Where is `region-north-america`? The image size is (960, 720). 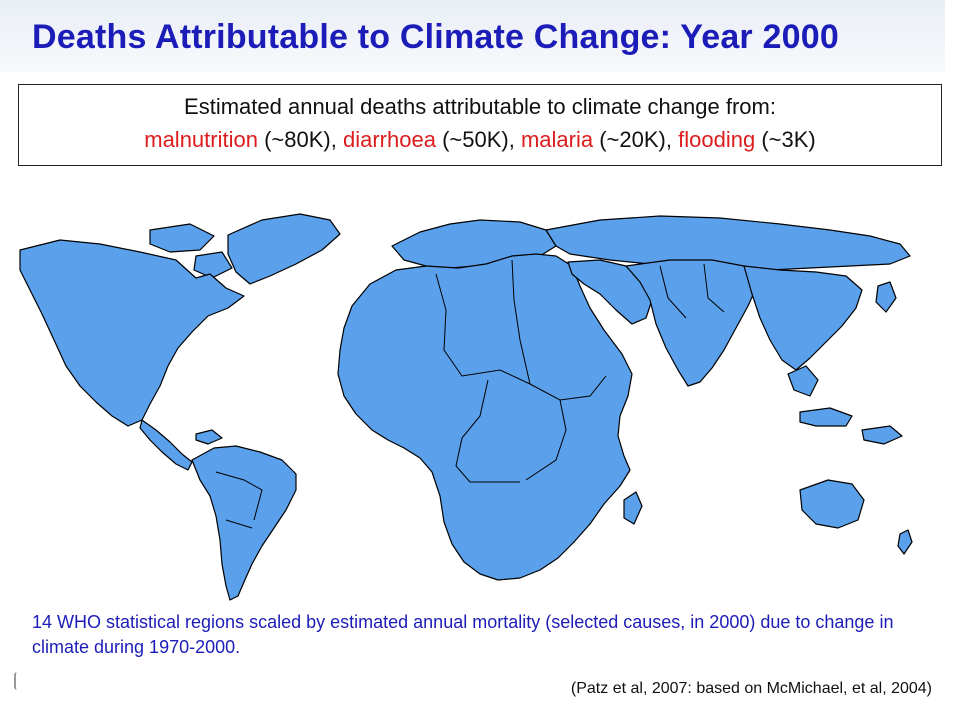
region-north-america is located at coordinates (132, 333).